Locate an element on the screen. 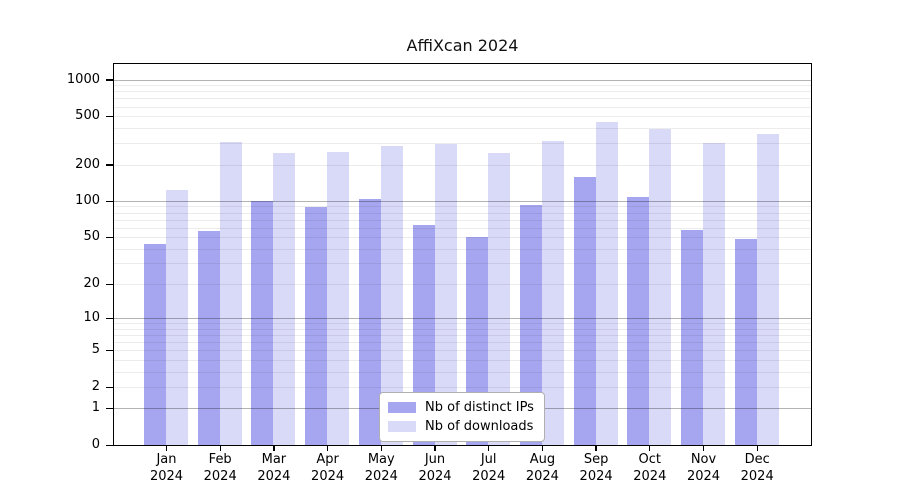 Image resolution: width=900 pixels, height=500 pixels. x-tick-month-jul: Jul is located at coordinates (488, 459).